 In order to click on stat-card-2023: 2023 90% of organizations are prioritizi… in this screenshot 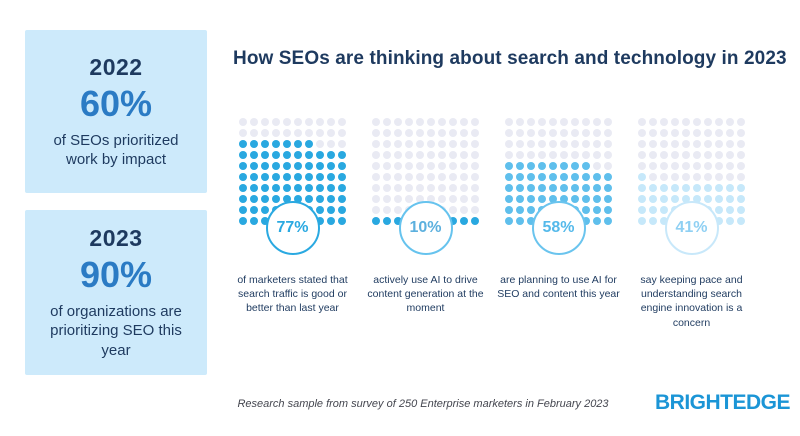, I will do `click(116, 292)`.